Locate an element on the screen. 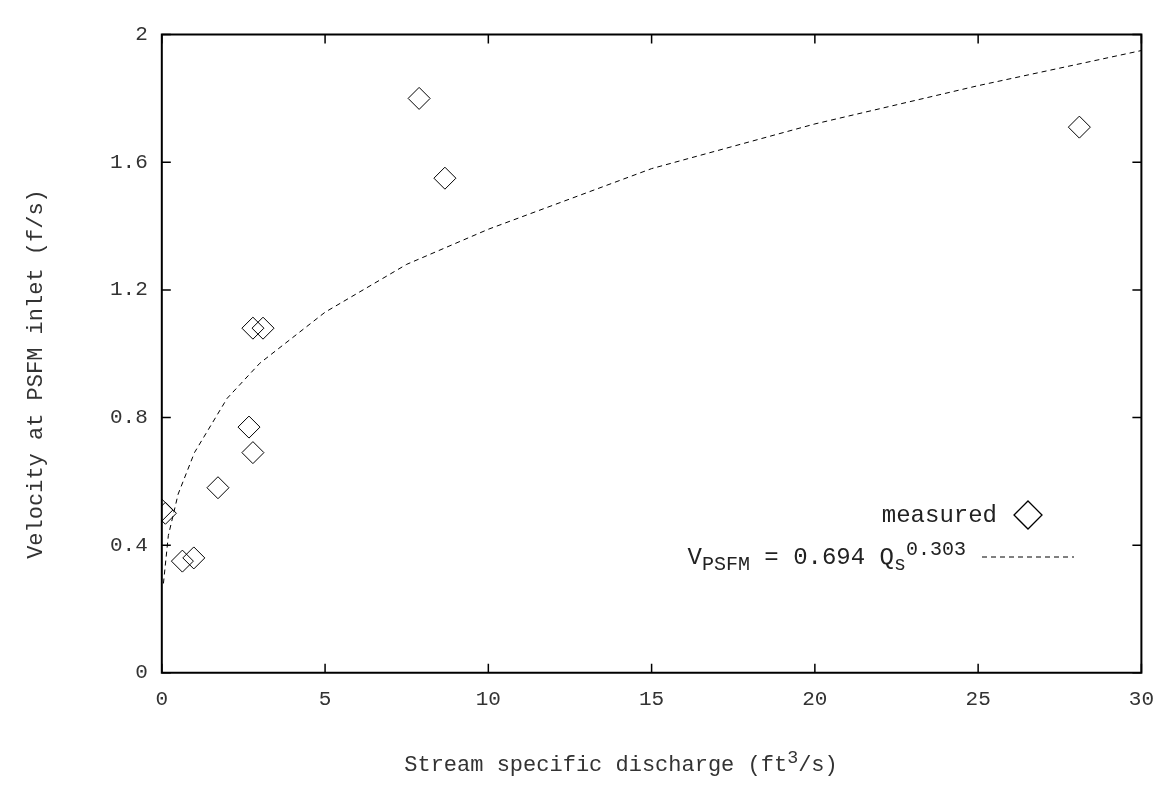 The width and height of the screenshot is (1174, 792). y-axis-title: Velocity at PSFM inlet (f/s) is located at coordinates (36, 374).